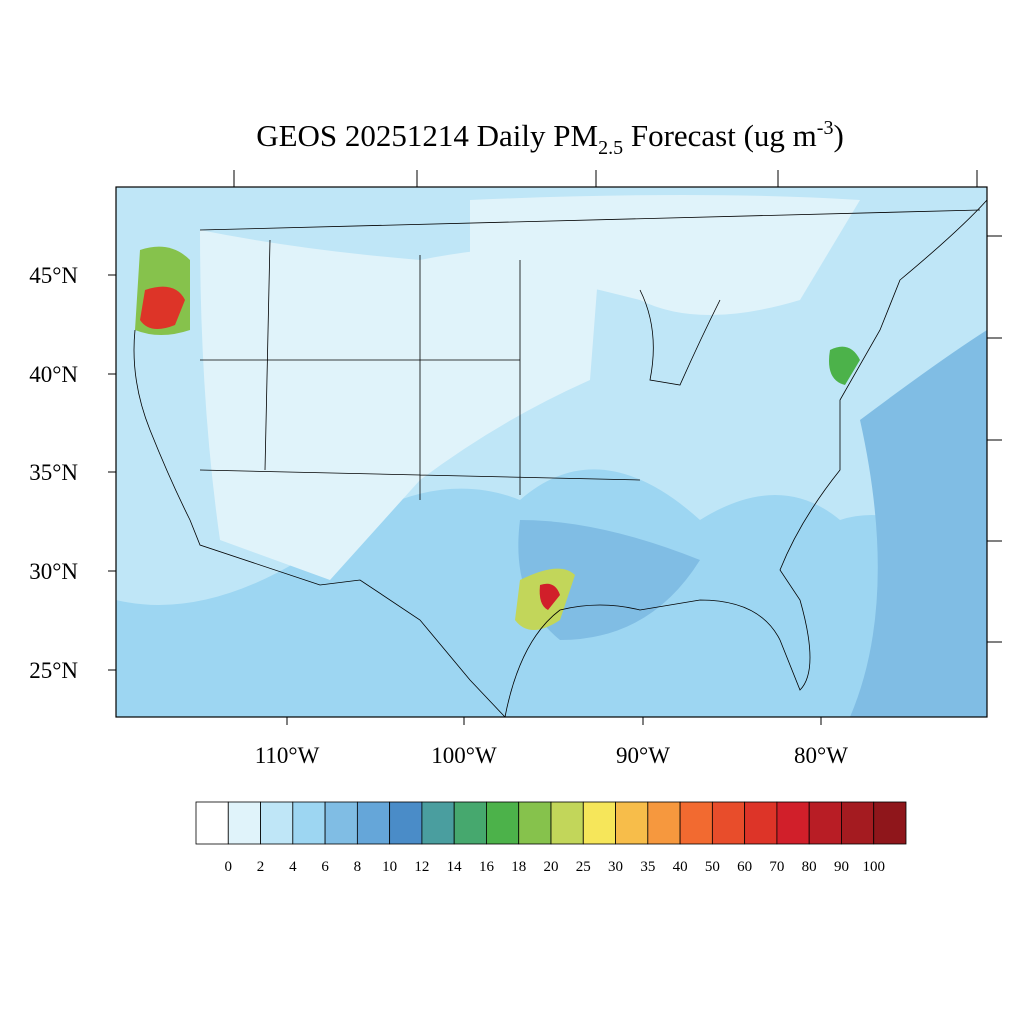 The width and height of the screenshot is (1024, 1024). Describe the element at coordinates (610, 148) in the screenshot. I see `title-subscript: 2.5` at that location.